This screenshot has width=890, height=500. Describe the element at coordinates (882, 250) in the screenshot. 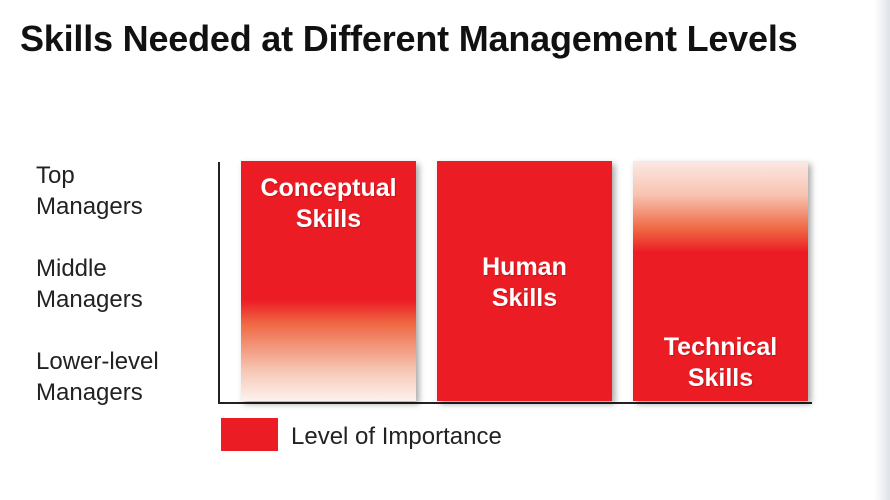

I see `slide-edge-shade` at that location.